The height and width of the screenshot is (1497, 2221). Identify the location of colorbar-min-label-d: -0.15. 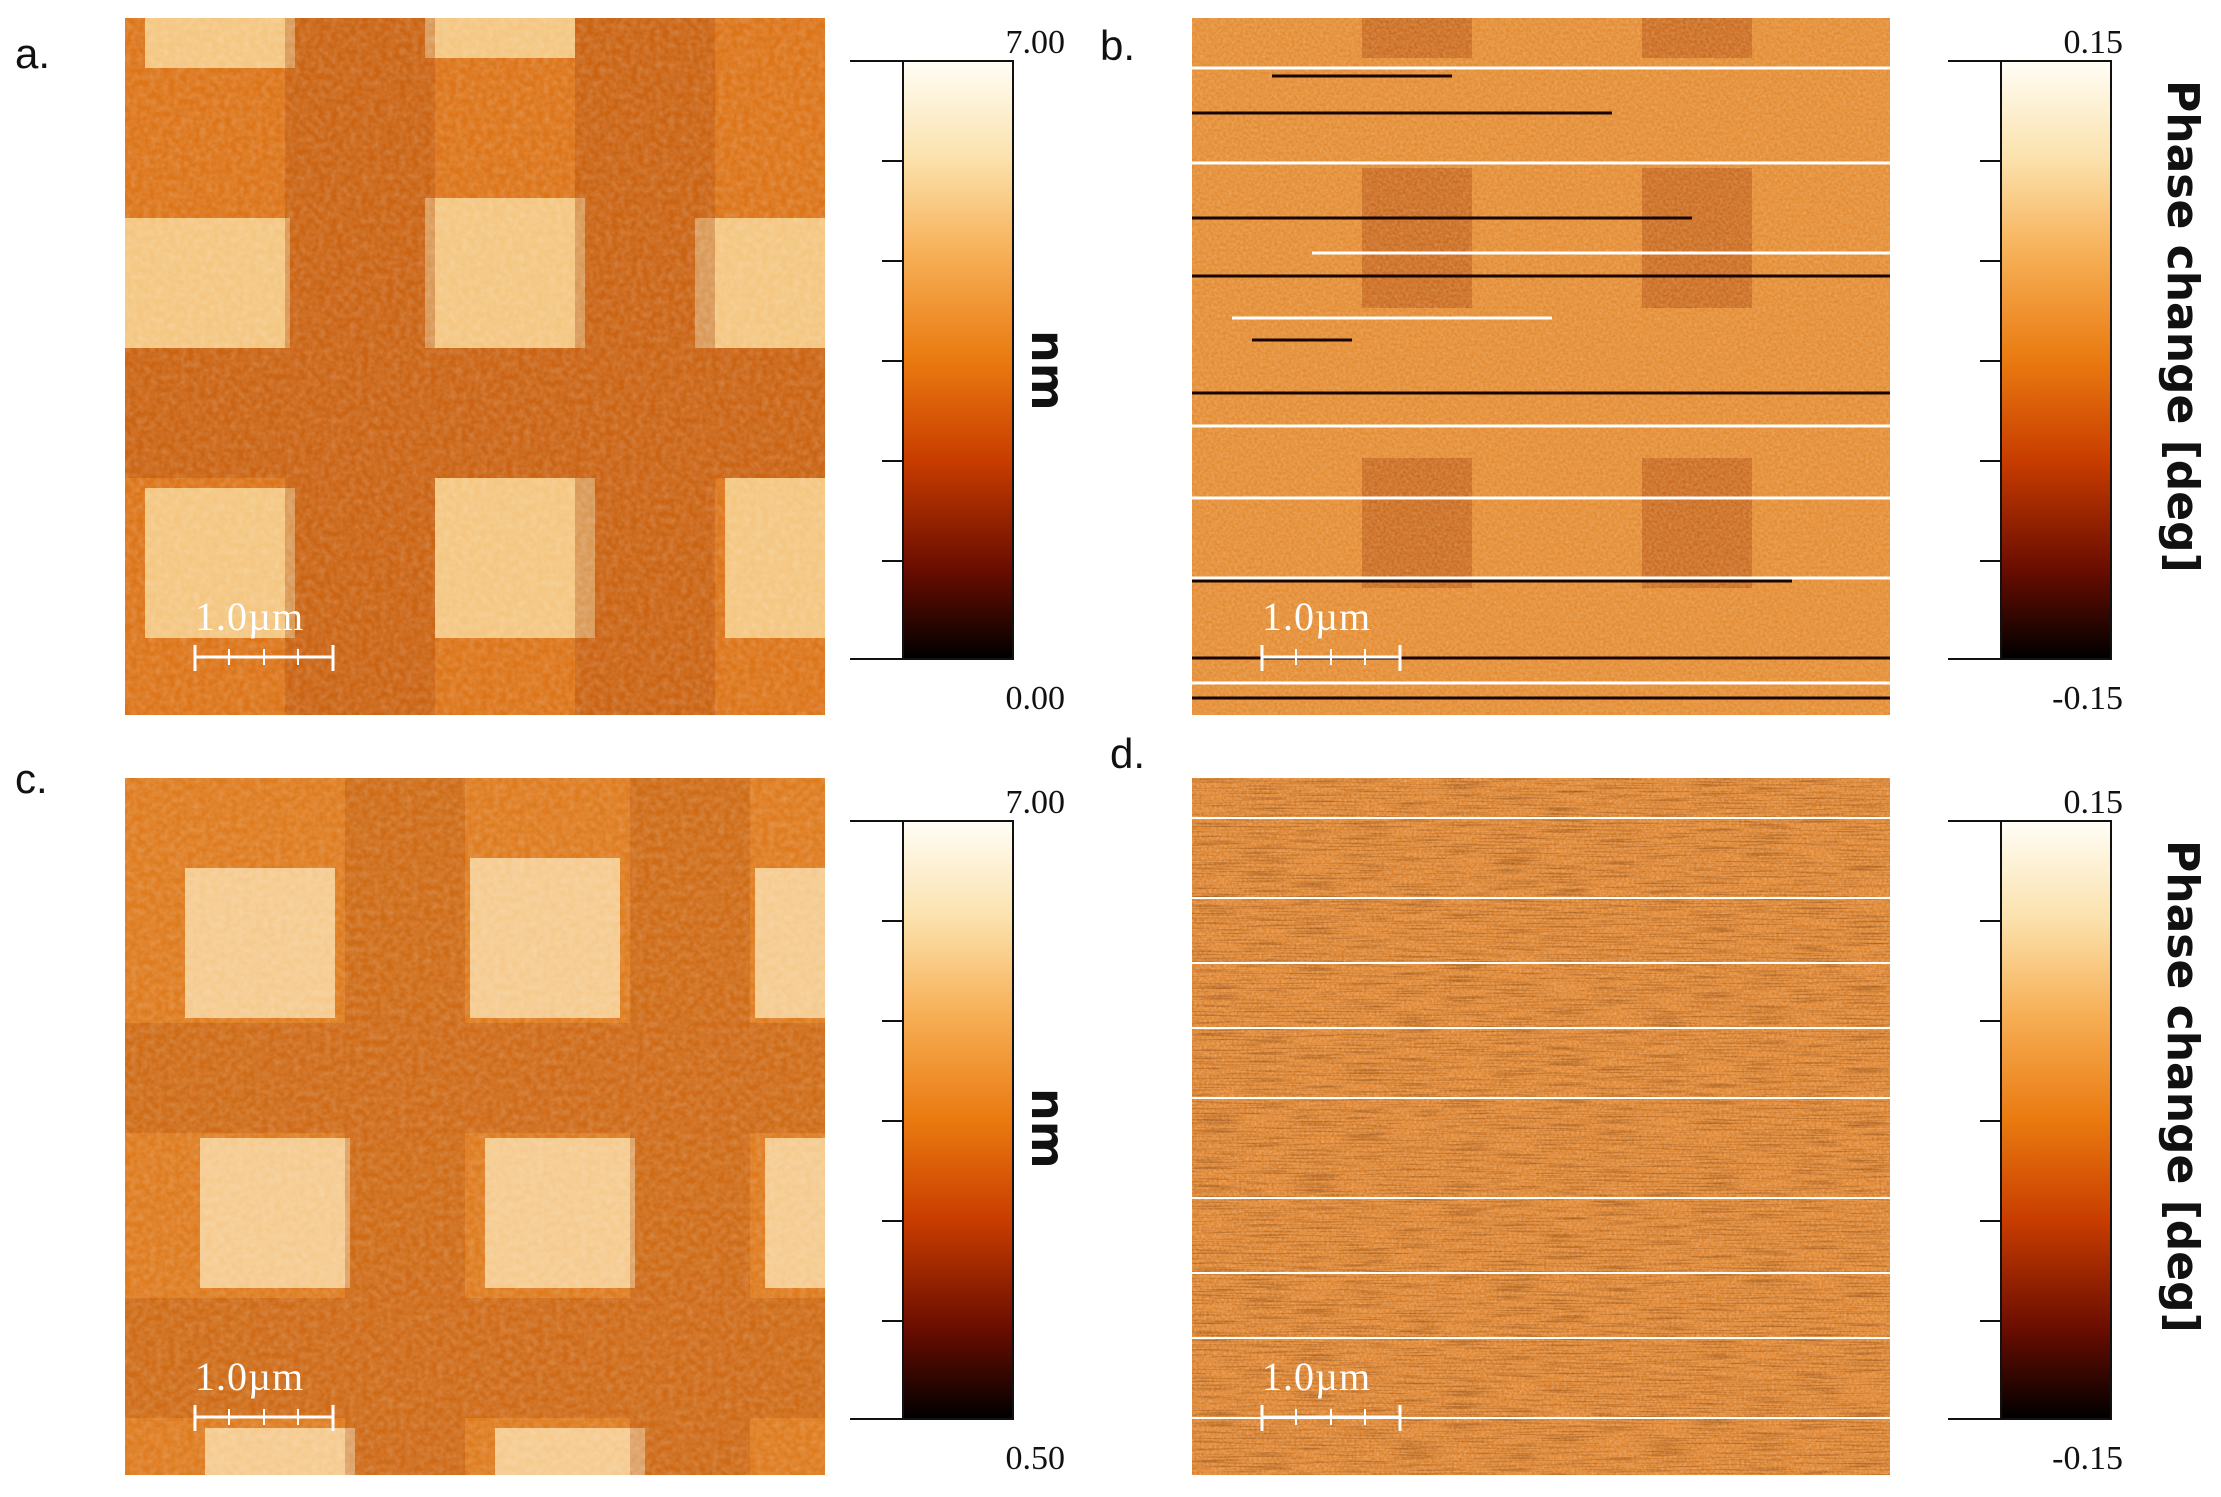
(2087, 1458).